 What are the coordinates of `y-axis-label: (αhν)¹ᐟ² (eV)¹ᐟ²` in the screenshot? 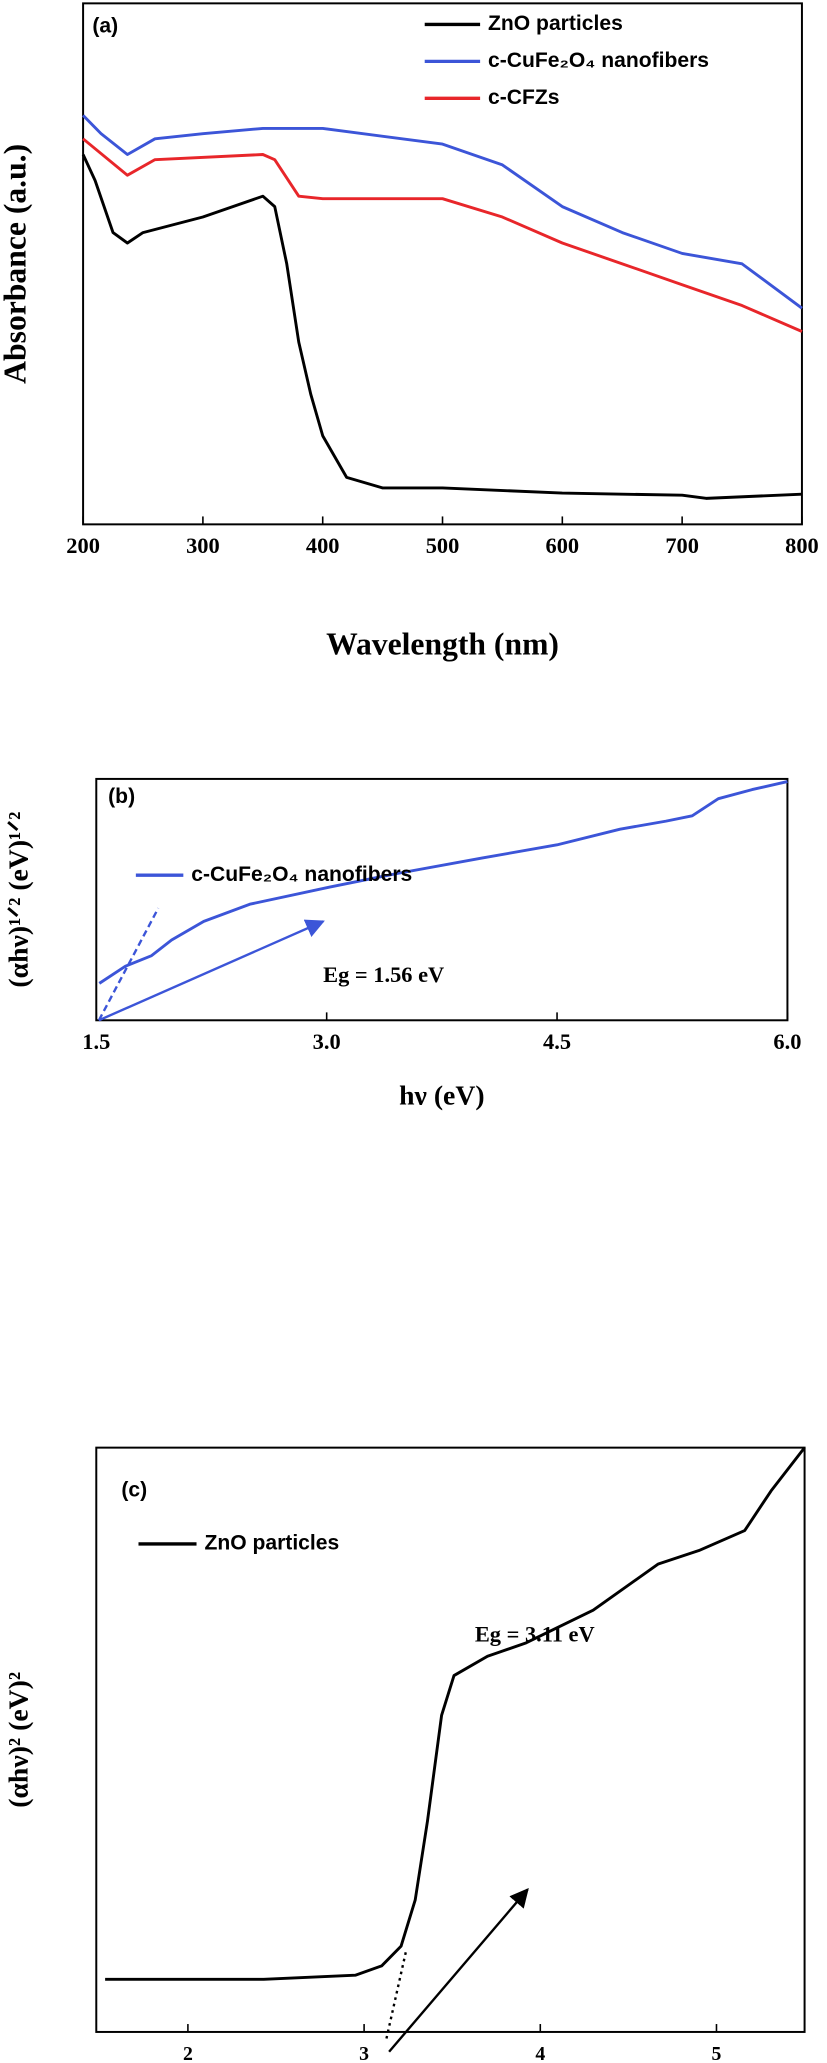 It's located at (17, 900).